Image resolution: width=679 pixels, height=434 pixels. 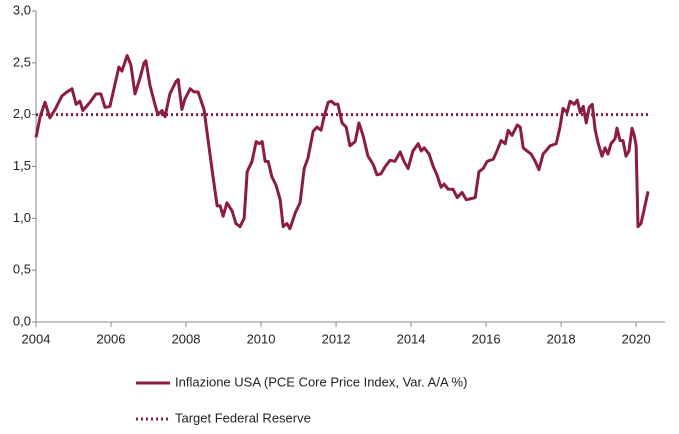 What do you see at coordinates (186, 338) in the screenshot?
I see `x-tick-label: 2008` at bounding box center [186, 338].